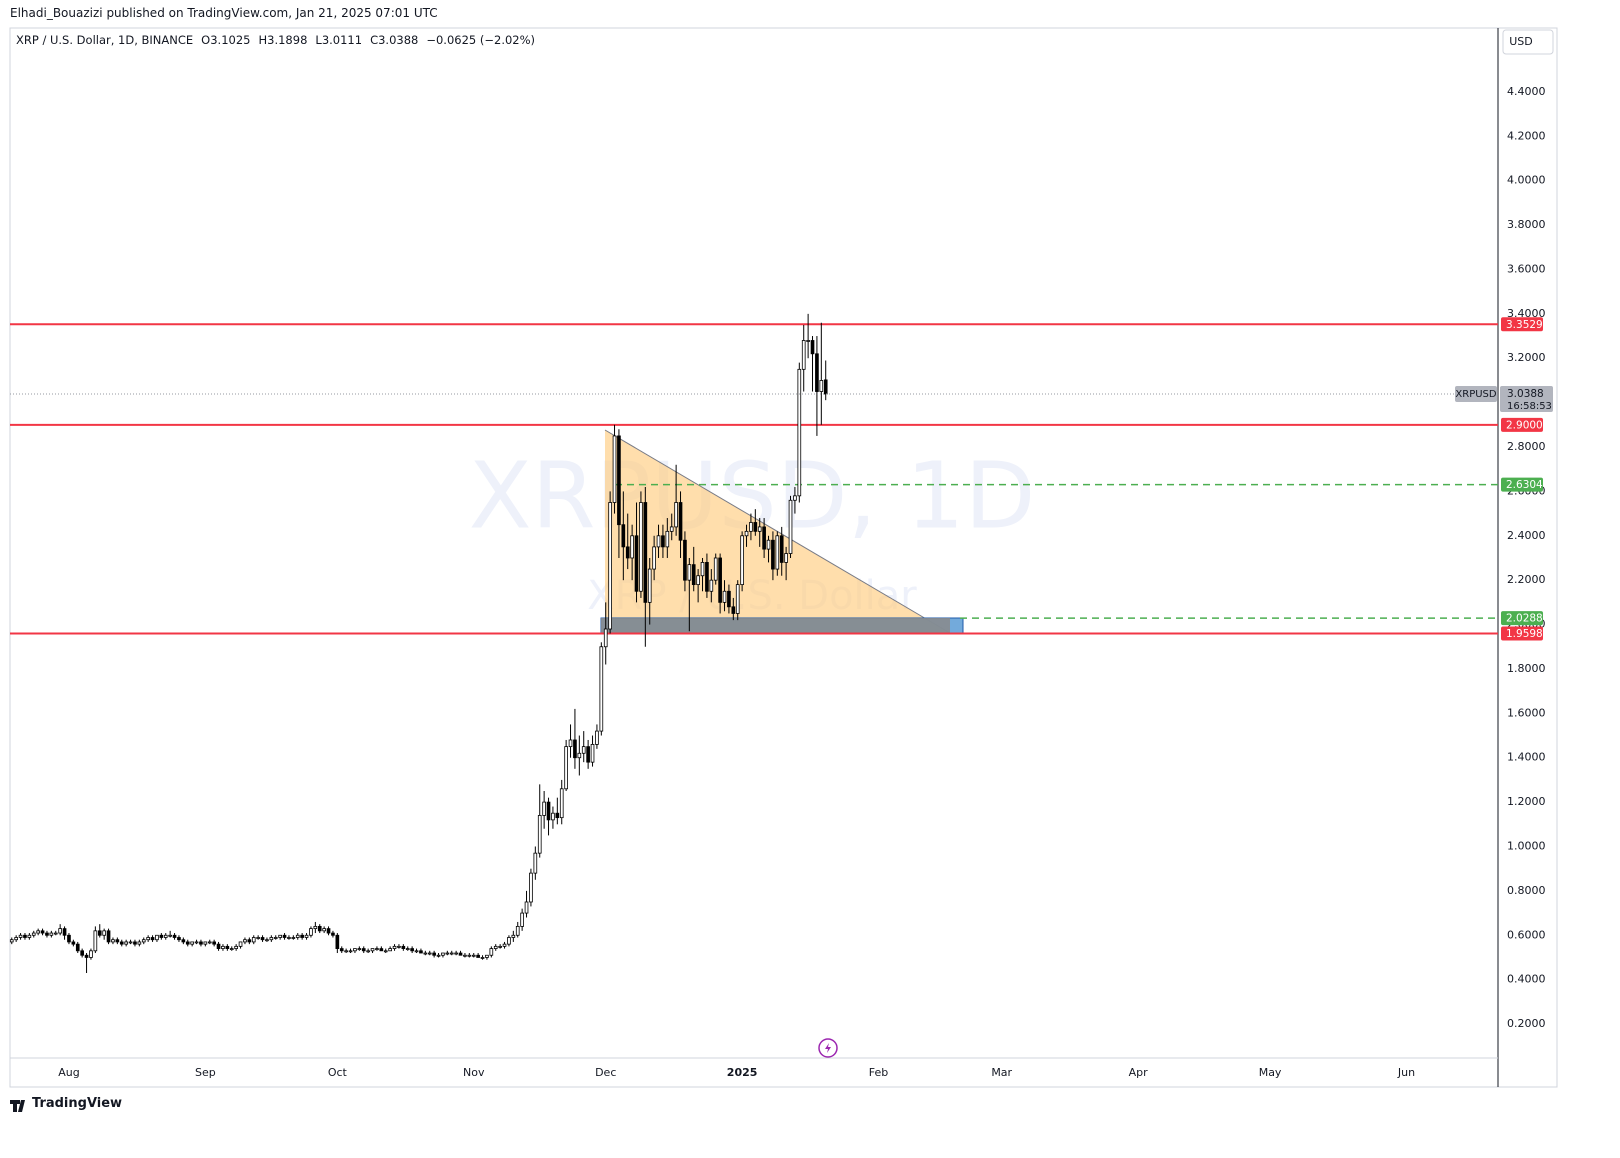  What do you see at coordinates (1524, 485) in the screenshot?
I see `level-badge-label: 2.6304` at bounding box center [1524, 485].